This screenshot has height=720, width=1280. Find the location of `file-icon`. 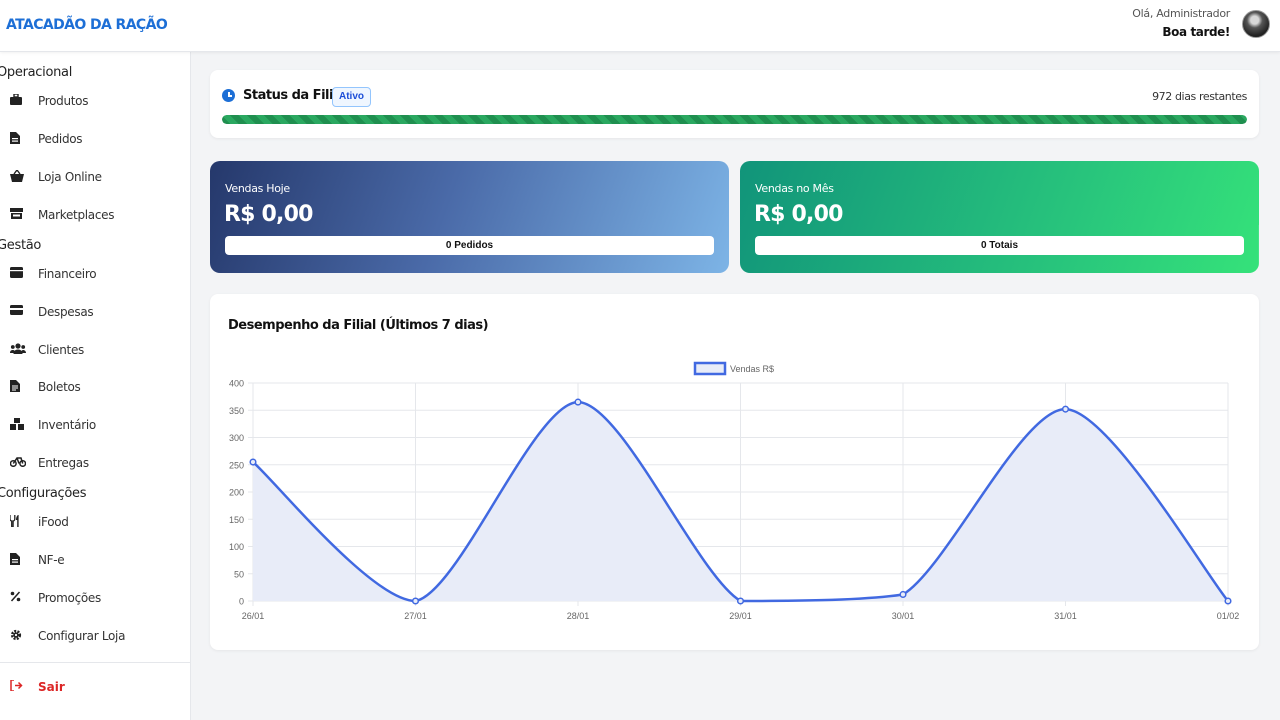

file-icon is located at coordinates (18, 139).